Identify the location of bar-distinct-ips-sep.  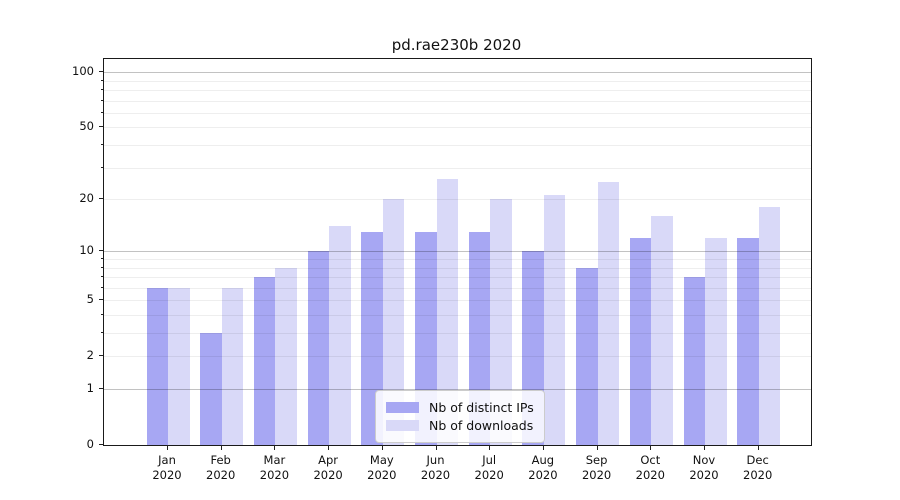
(587, 356).